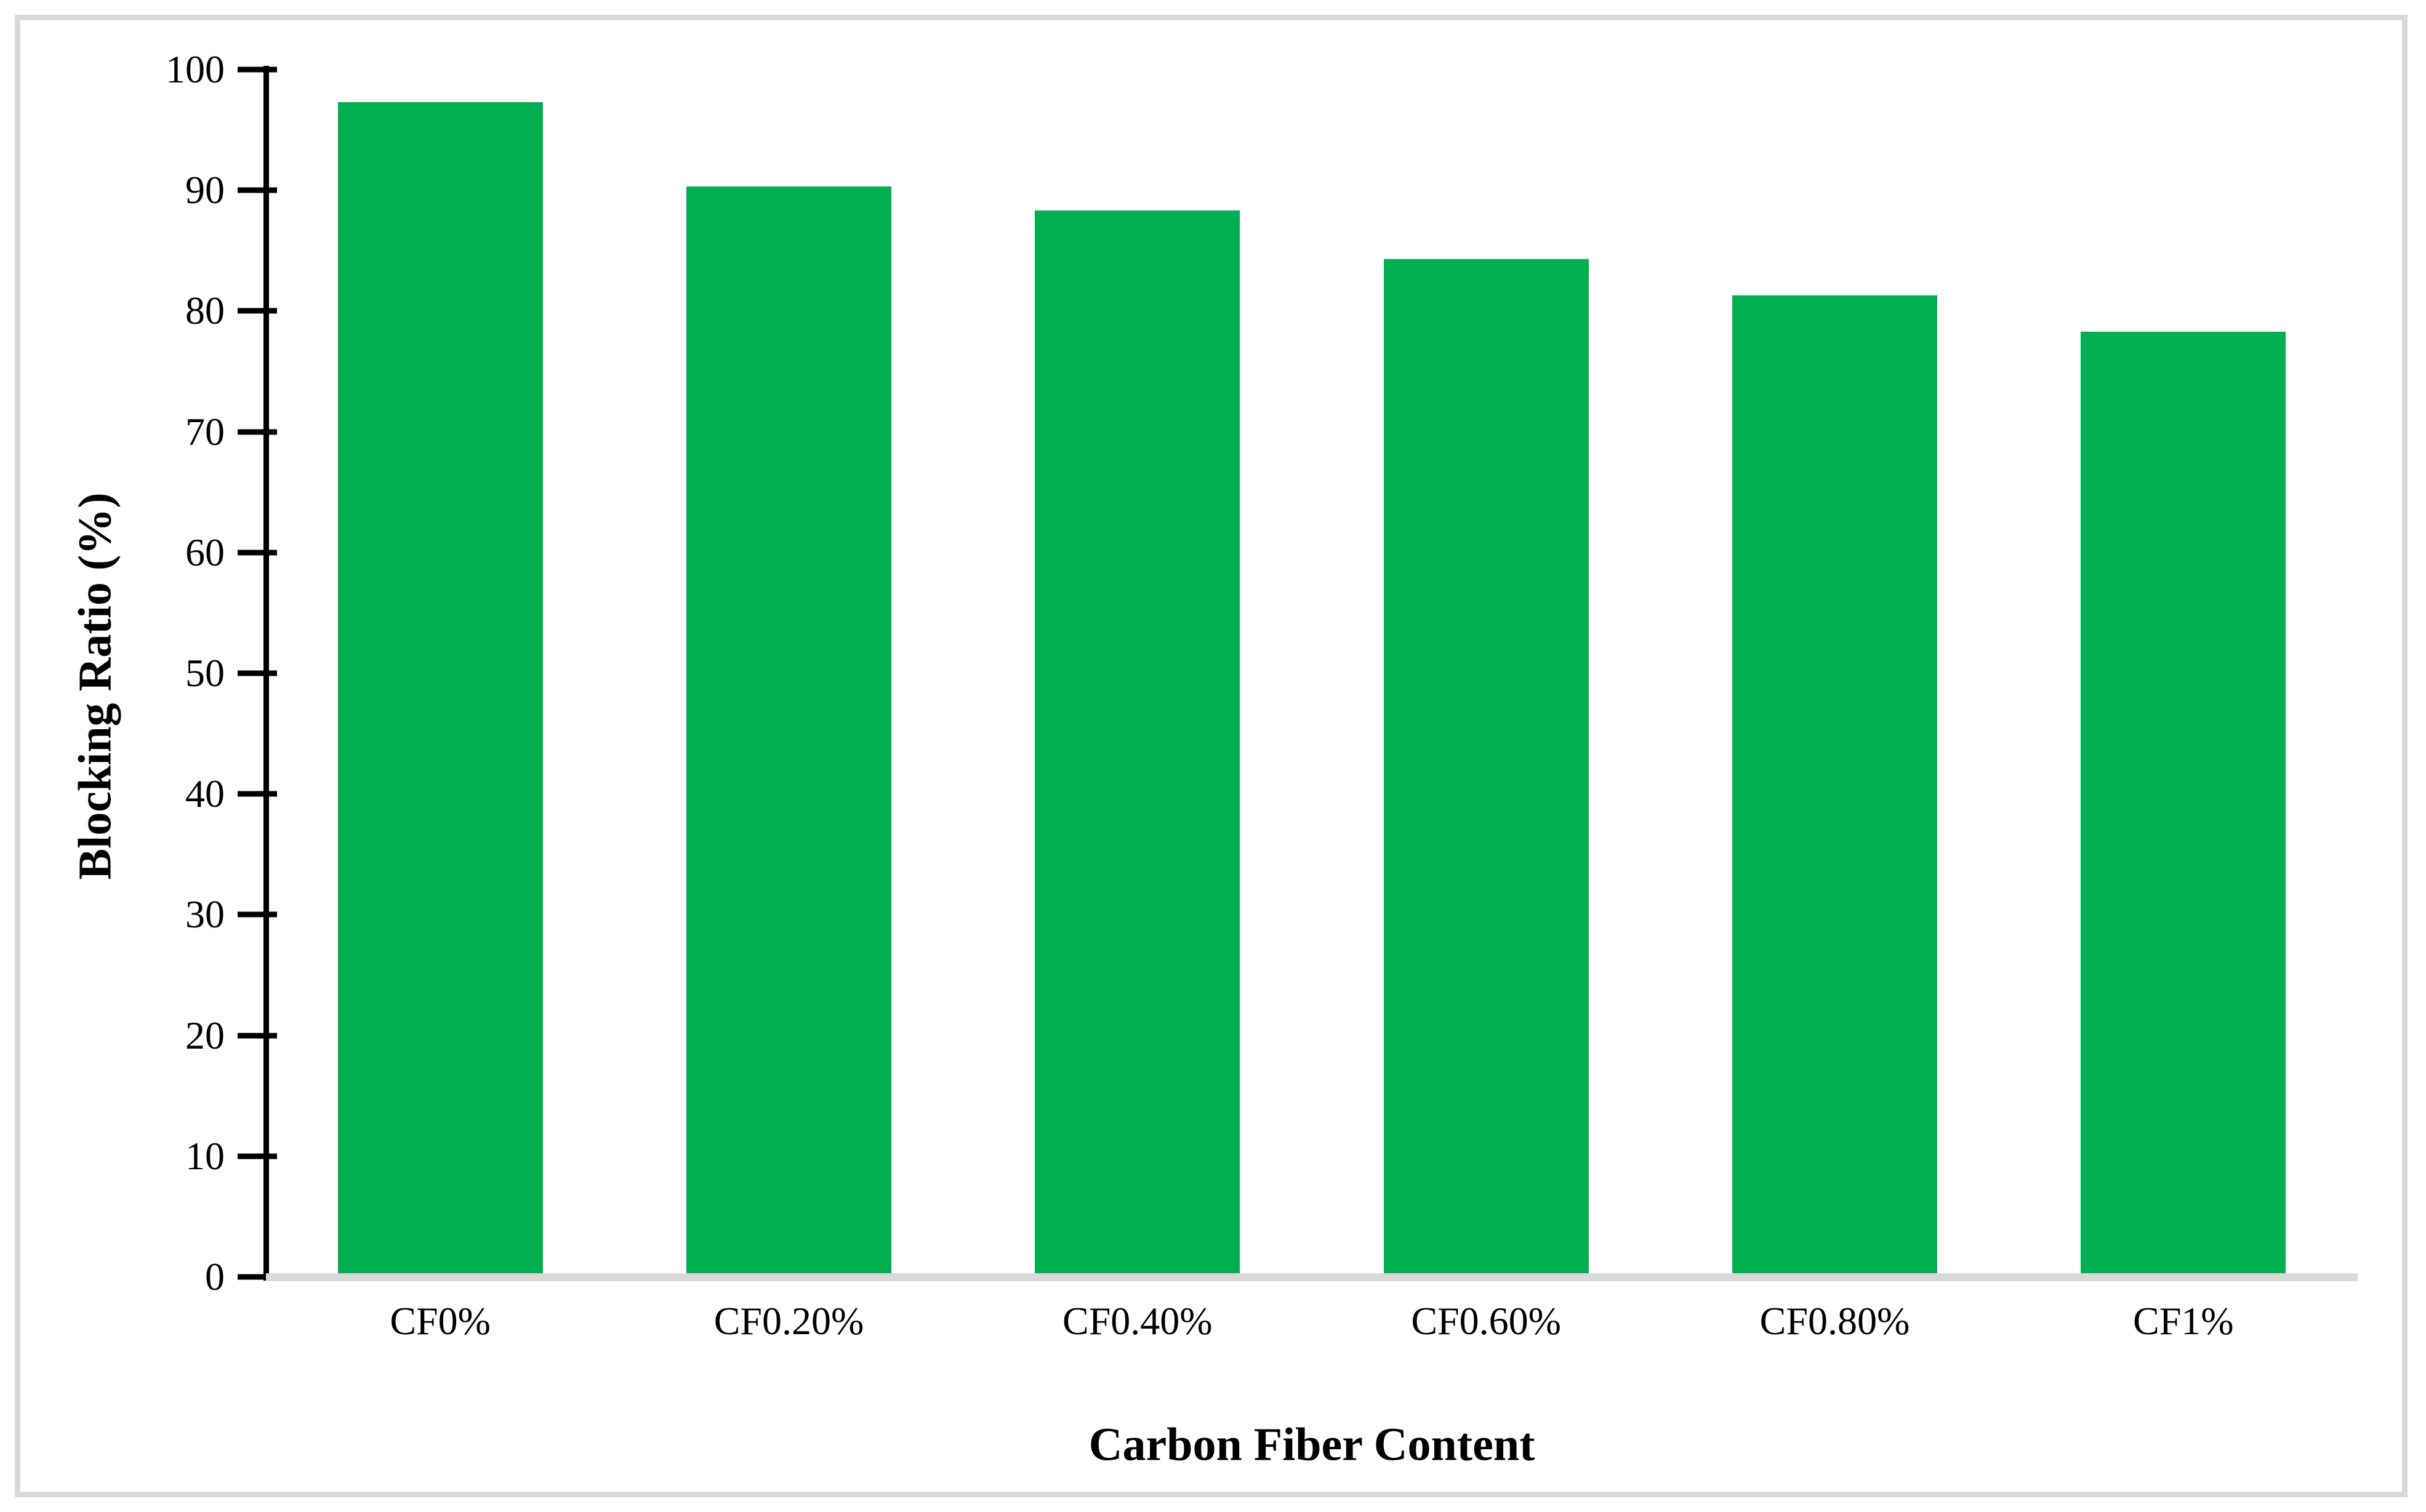  I want to click on y-tick-label: 60, so click(205, 552).